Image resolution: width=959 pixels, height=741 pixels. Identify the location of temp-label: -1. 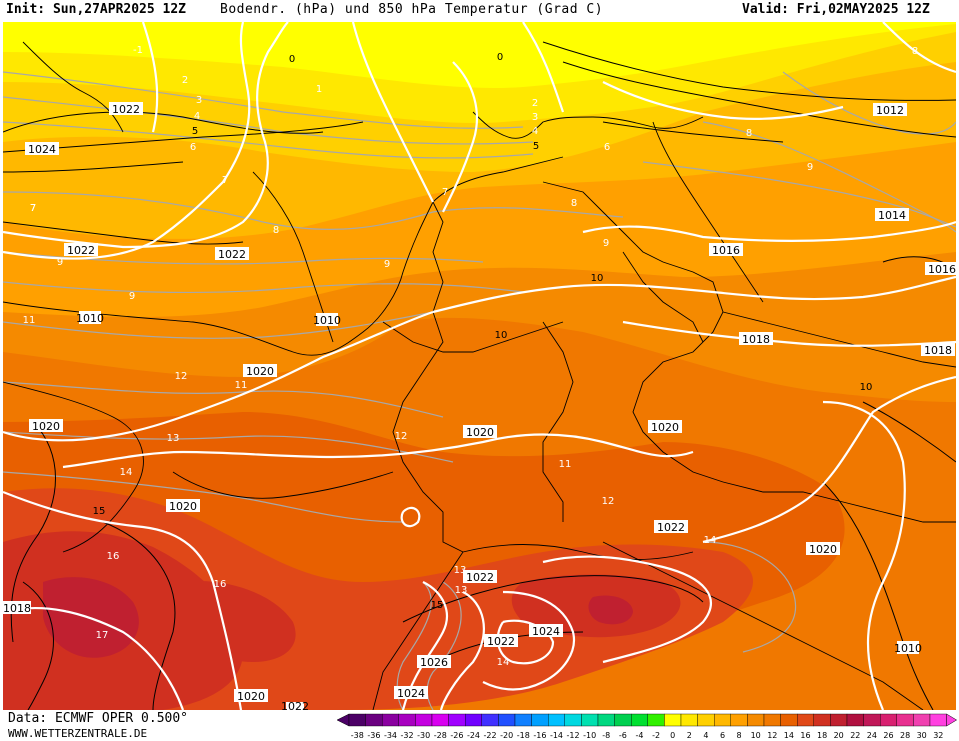
(138, 50).